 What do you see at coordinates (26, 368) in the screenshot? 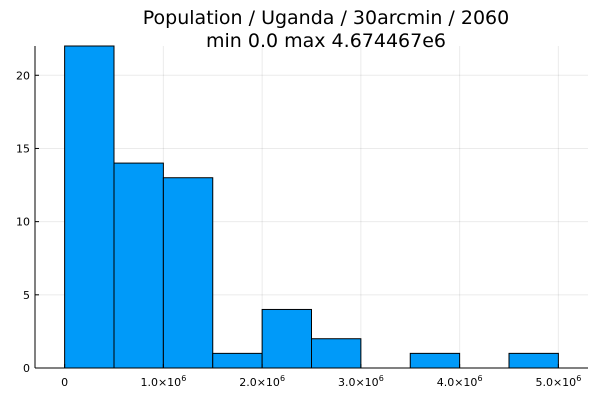
I see `y-tick-label: 0` at bounding box center [26, 368].